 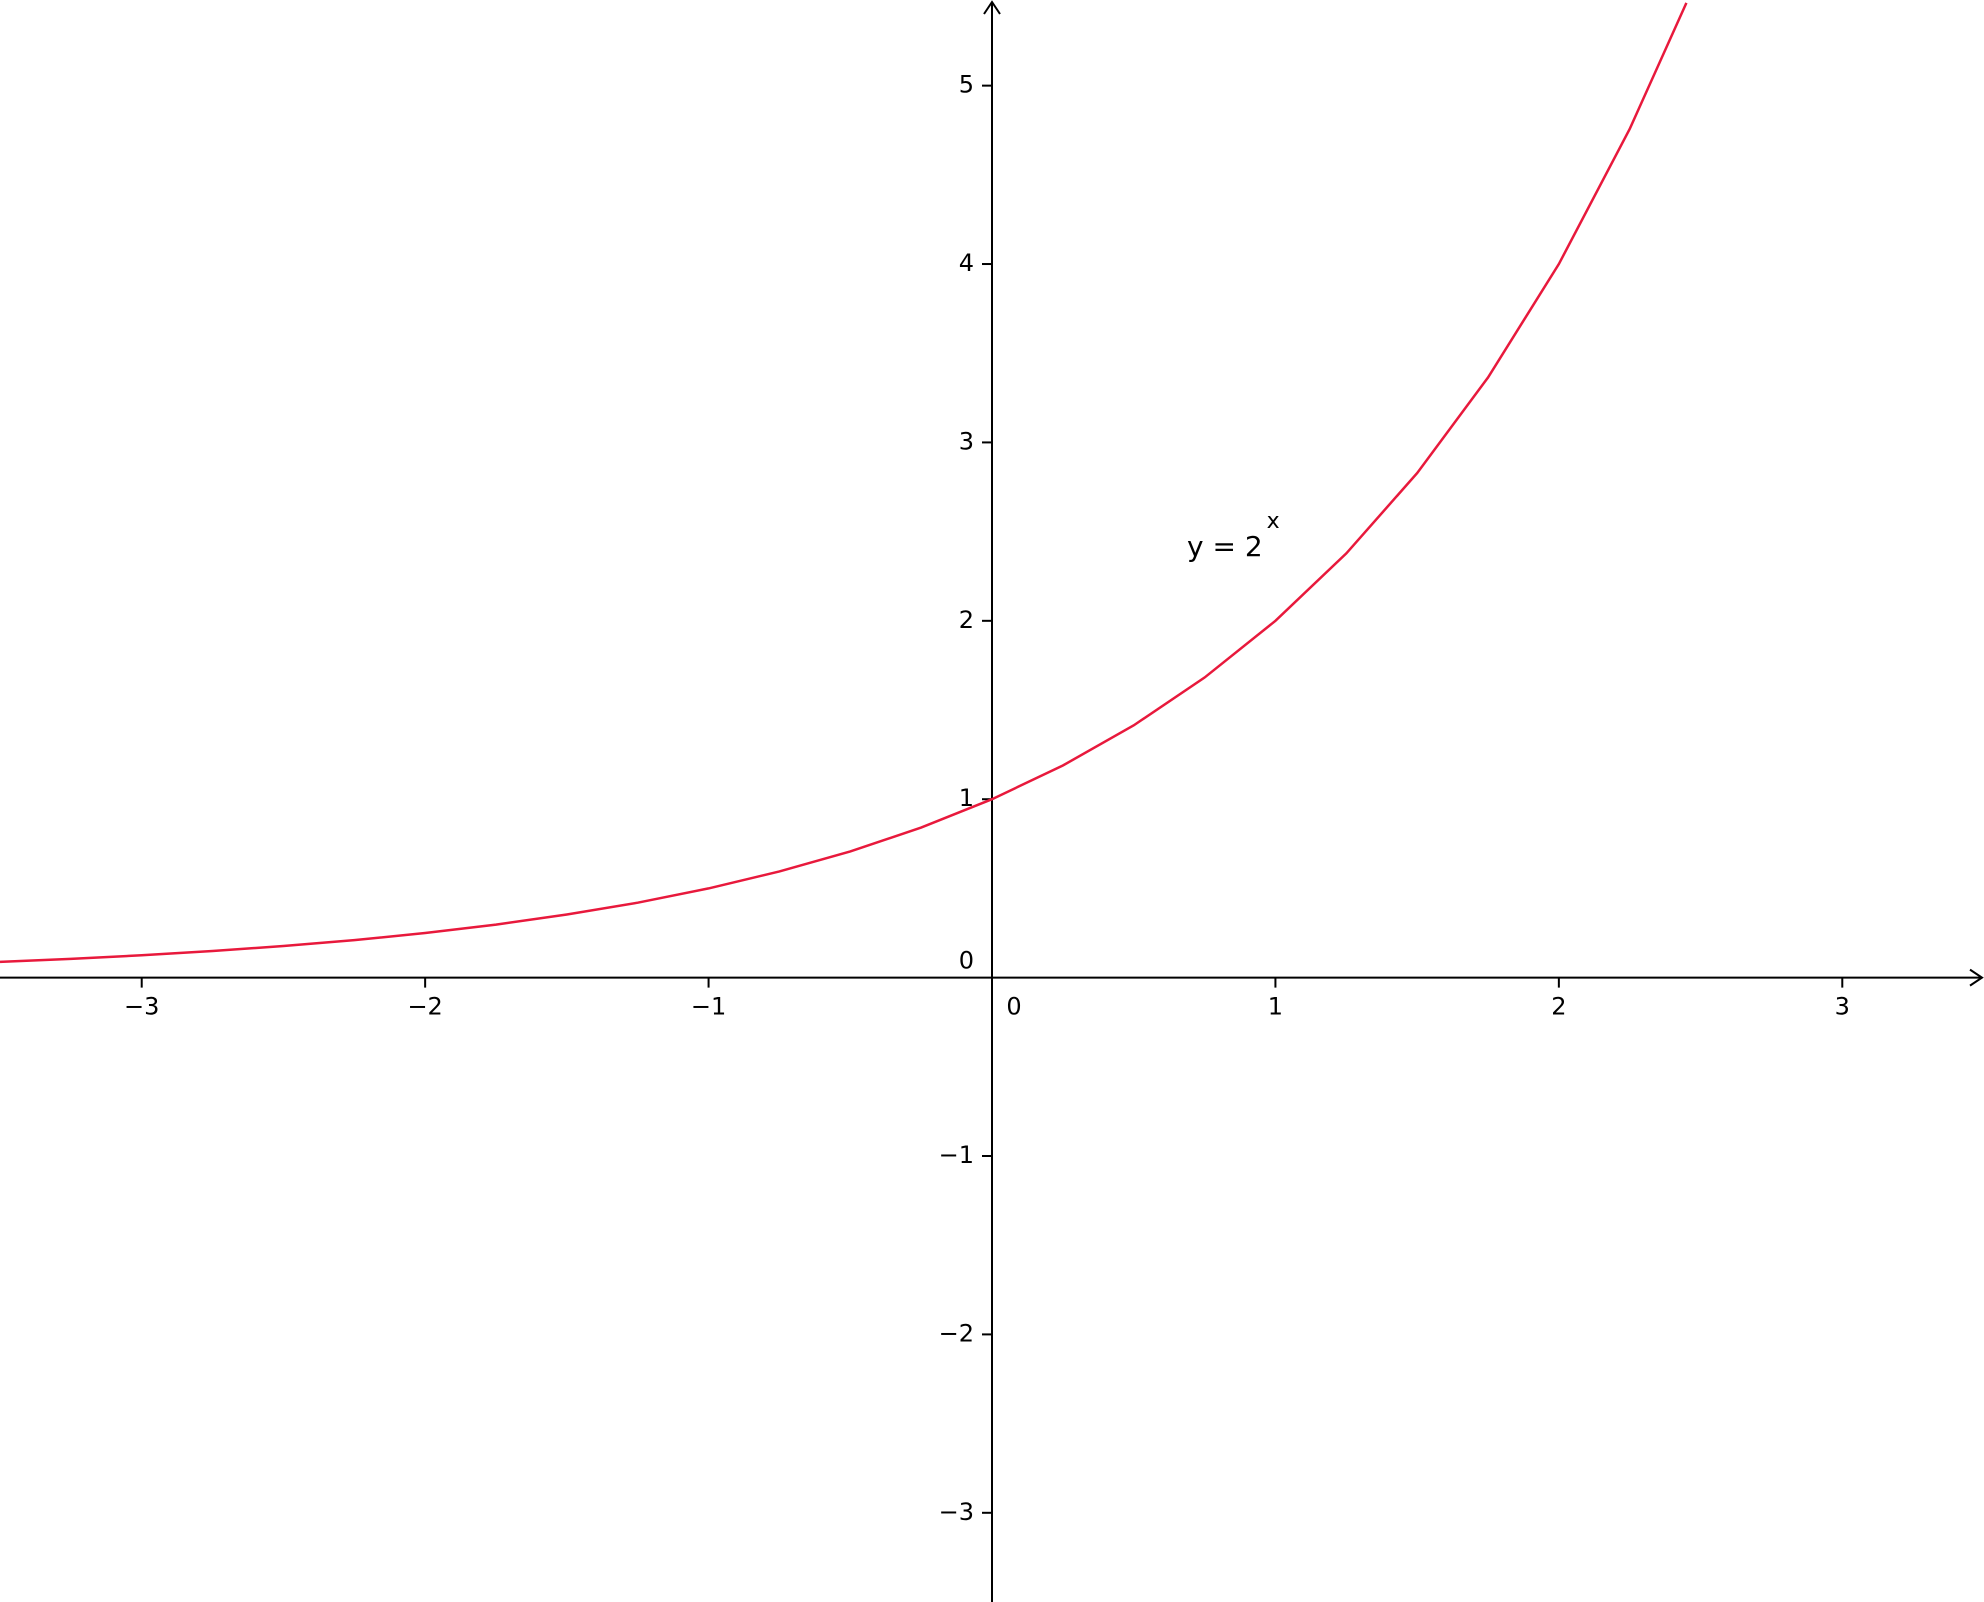 I want to click on label-base: y = 2, so click(x=1225, y=546).